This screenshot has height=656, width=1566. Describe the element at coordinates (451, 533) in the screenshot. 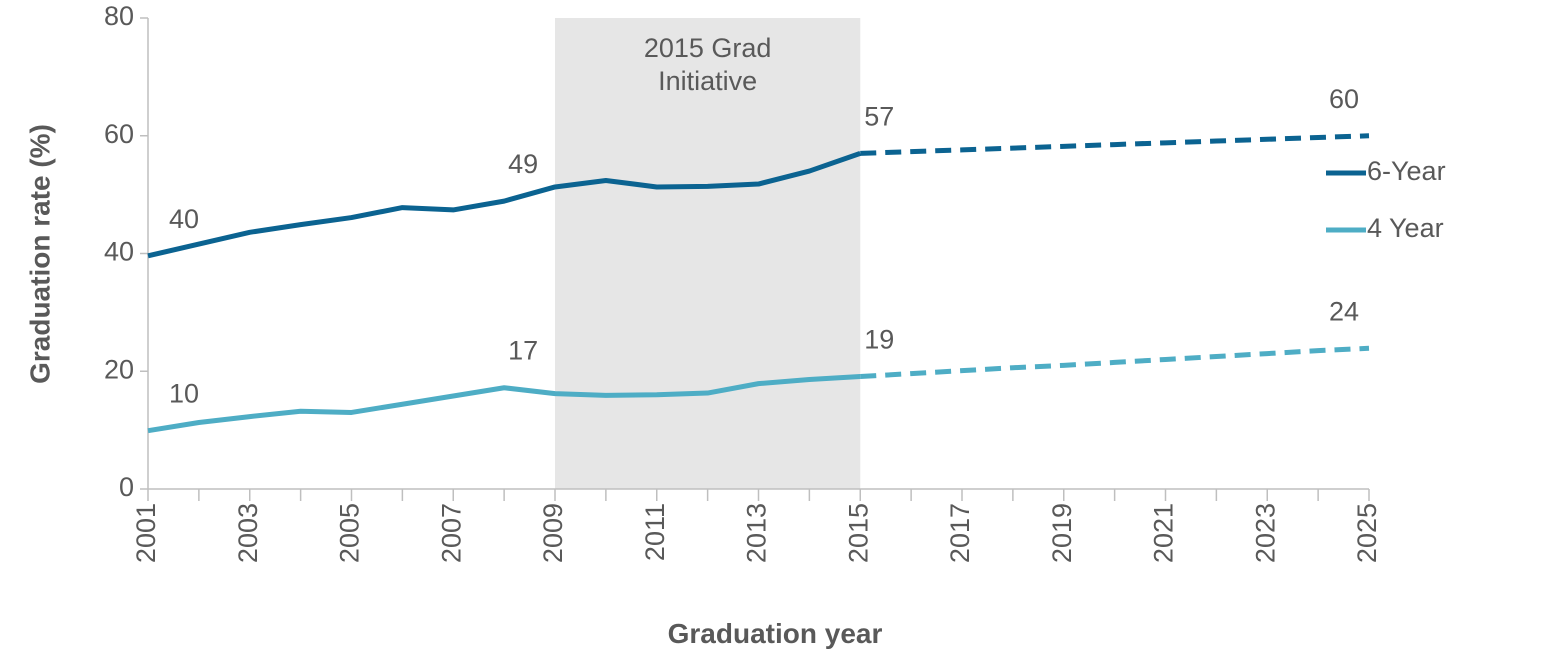

I see `x-tick-label: 2007` at that location.